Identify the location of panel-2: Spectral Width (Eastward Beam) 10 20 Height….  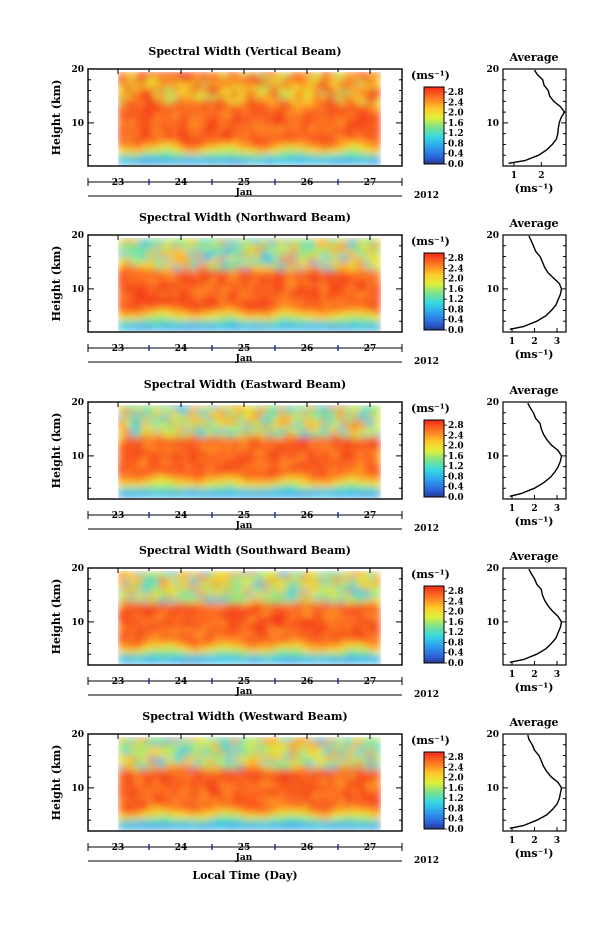
(308, 456).